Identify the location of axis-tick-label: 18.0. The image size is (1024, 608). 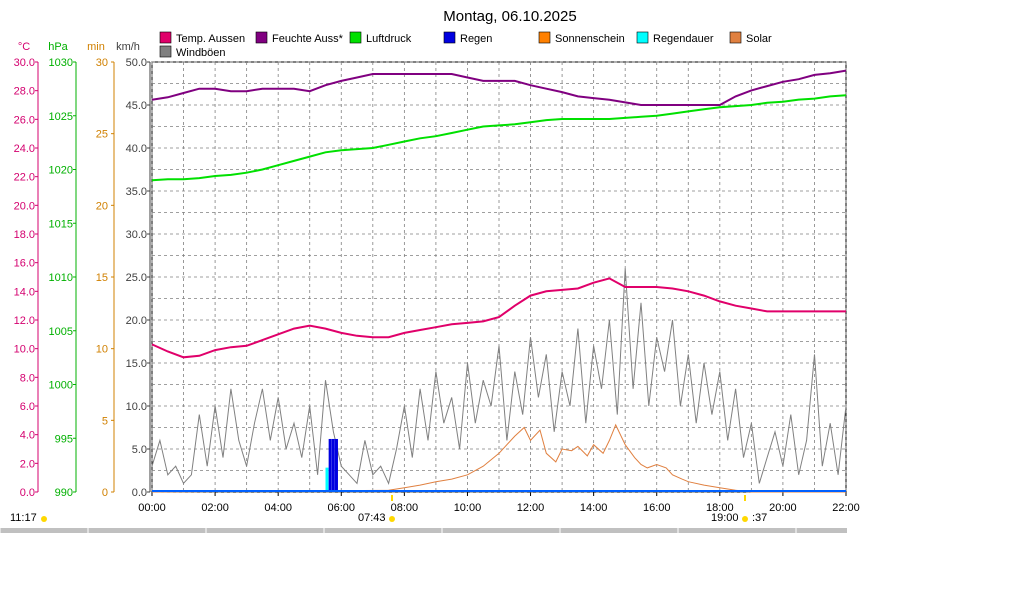
(24, 235).